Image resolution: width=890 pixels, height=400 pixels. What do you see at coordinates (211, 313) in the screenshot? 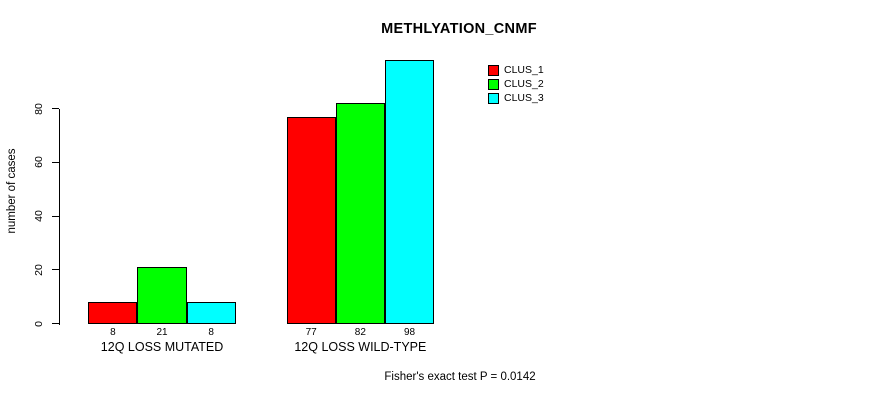
I see `bar-clus_3-group1` at bounding box center [211, 313].